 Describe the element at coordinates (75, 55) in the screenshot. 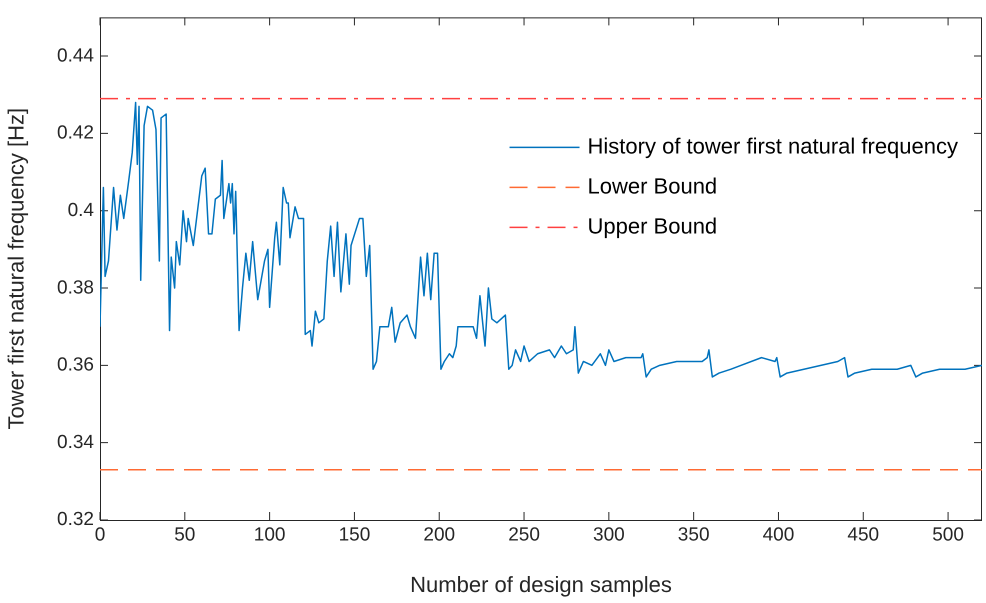

I see `y-tick-label: 0.44` at that location.